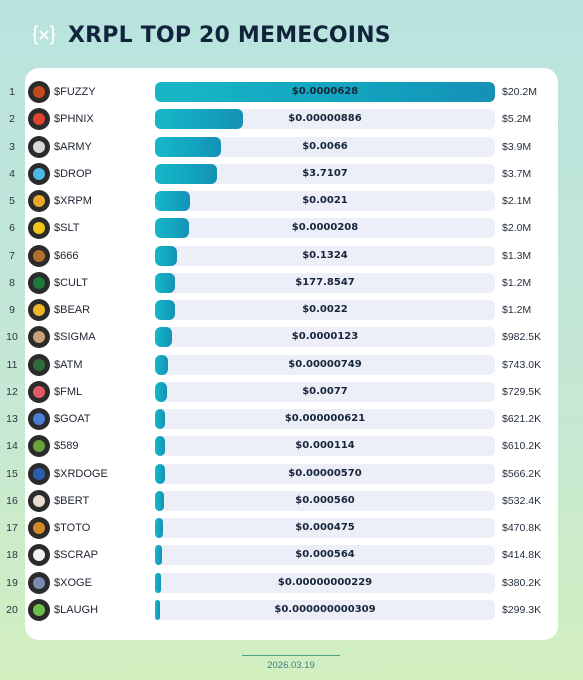 The height and width of the screenshot is (680, 583). I want to click on price-label: $0.000000621, so click(325, 418).